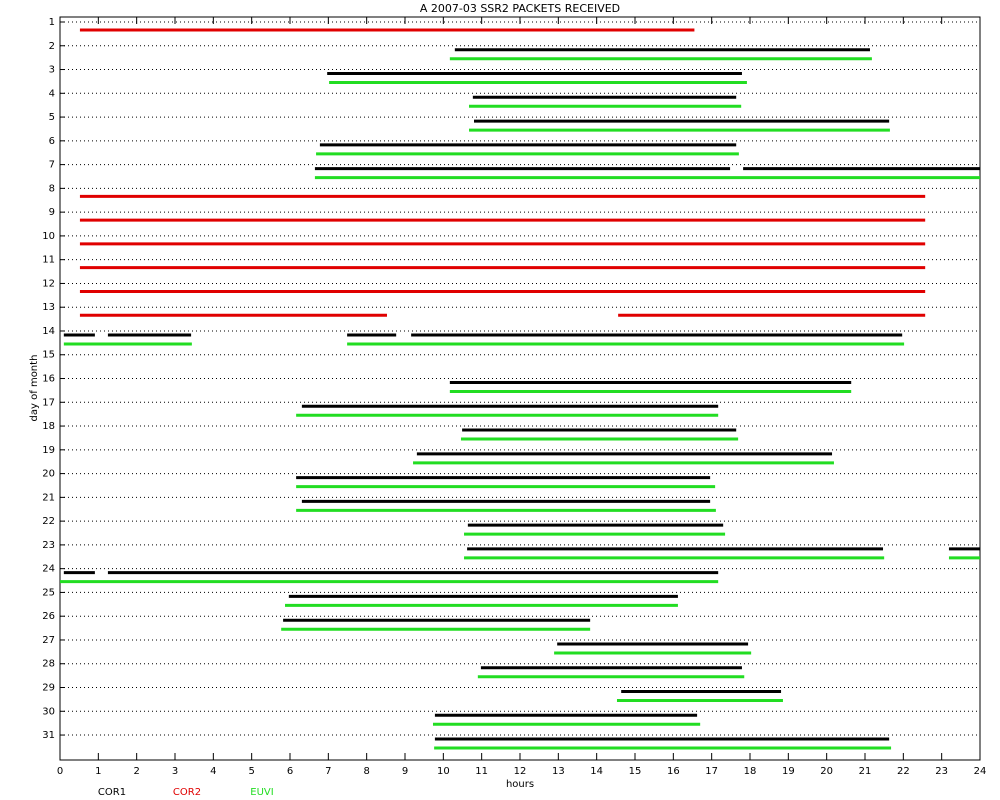 Image resolution: width=1000 pixels, height=800 pixels. Describe the element at coordinates (405, 771) in the screenshot. I see `x-tick-label: 9` at that location.